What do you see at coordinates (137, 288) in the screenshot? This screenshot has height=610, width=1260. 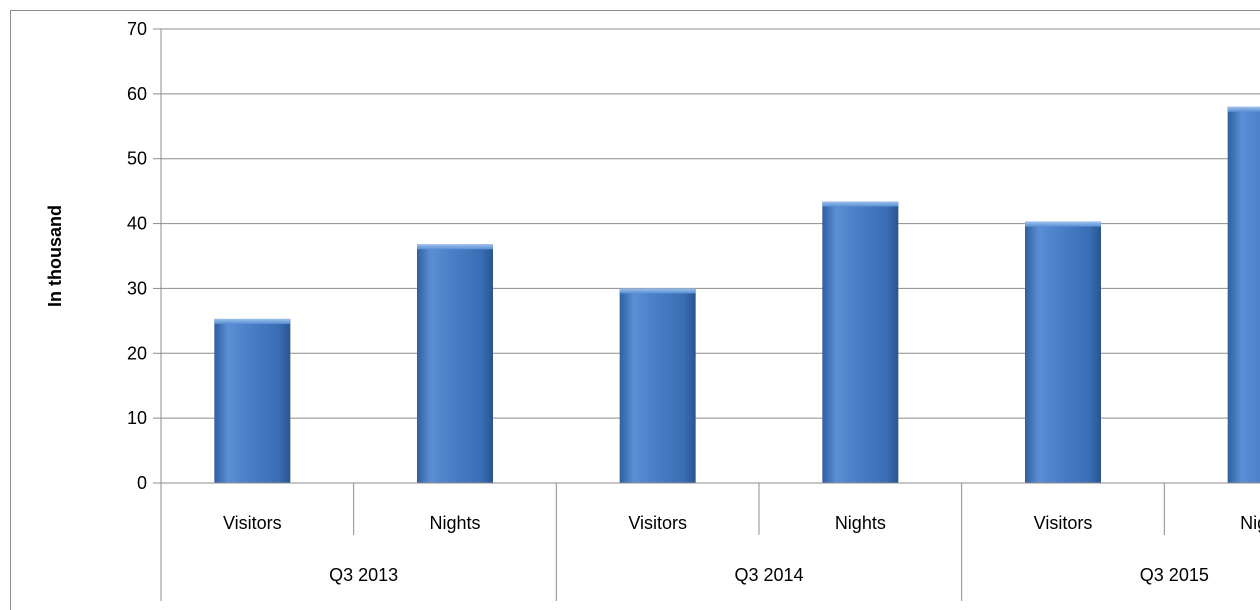 I see `y-tick-label-30: 30` at bounding box center [137, 288].